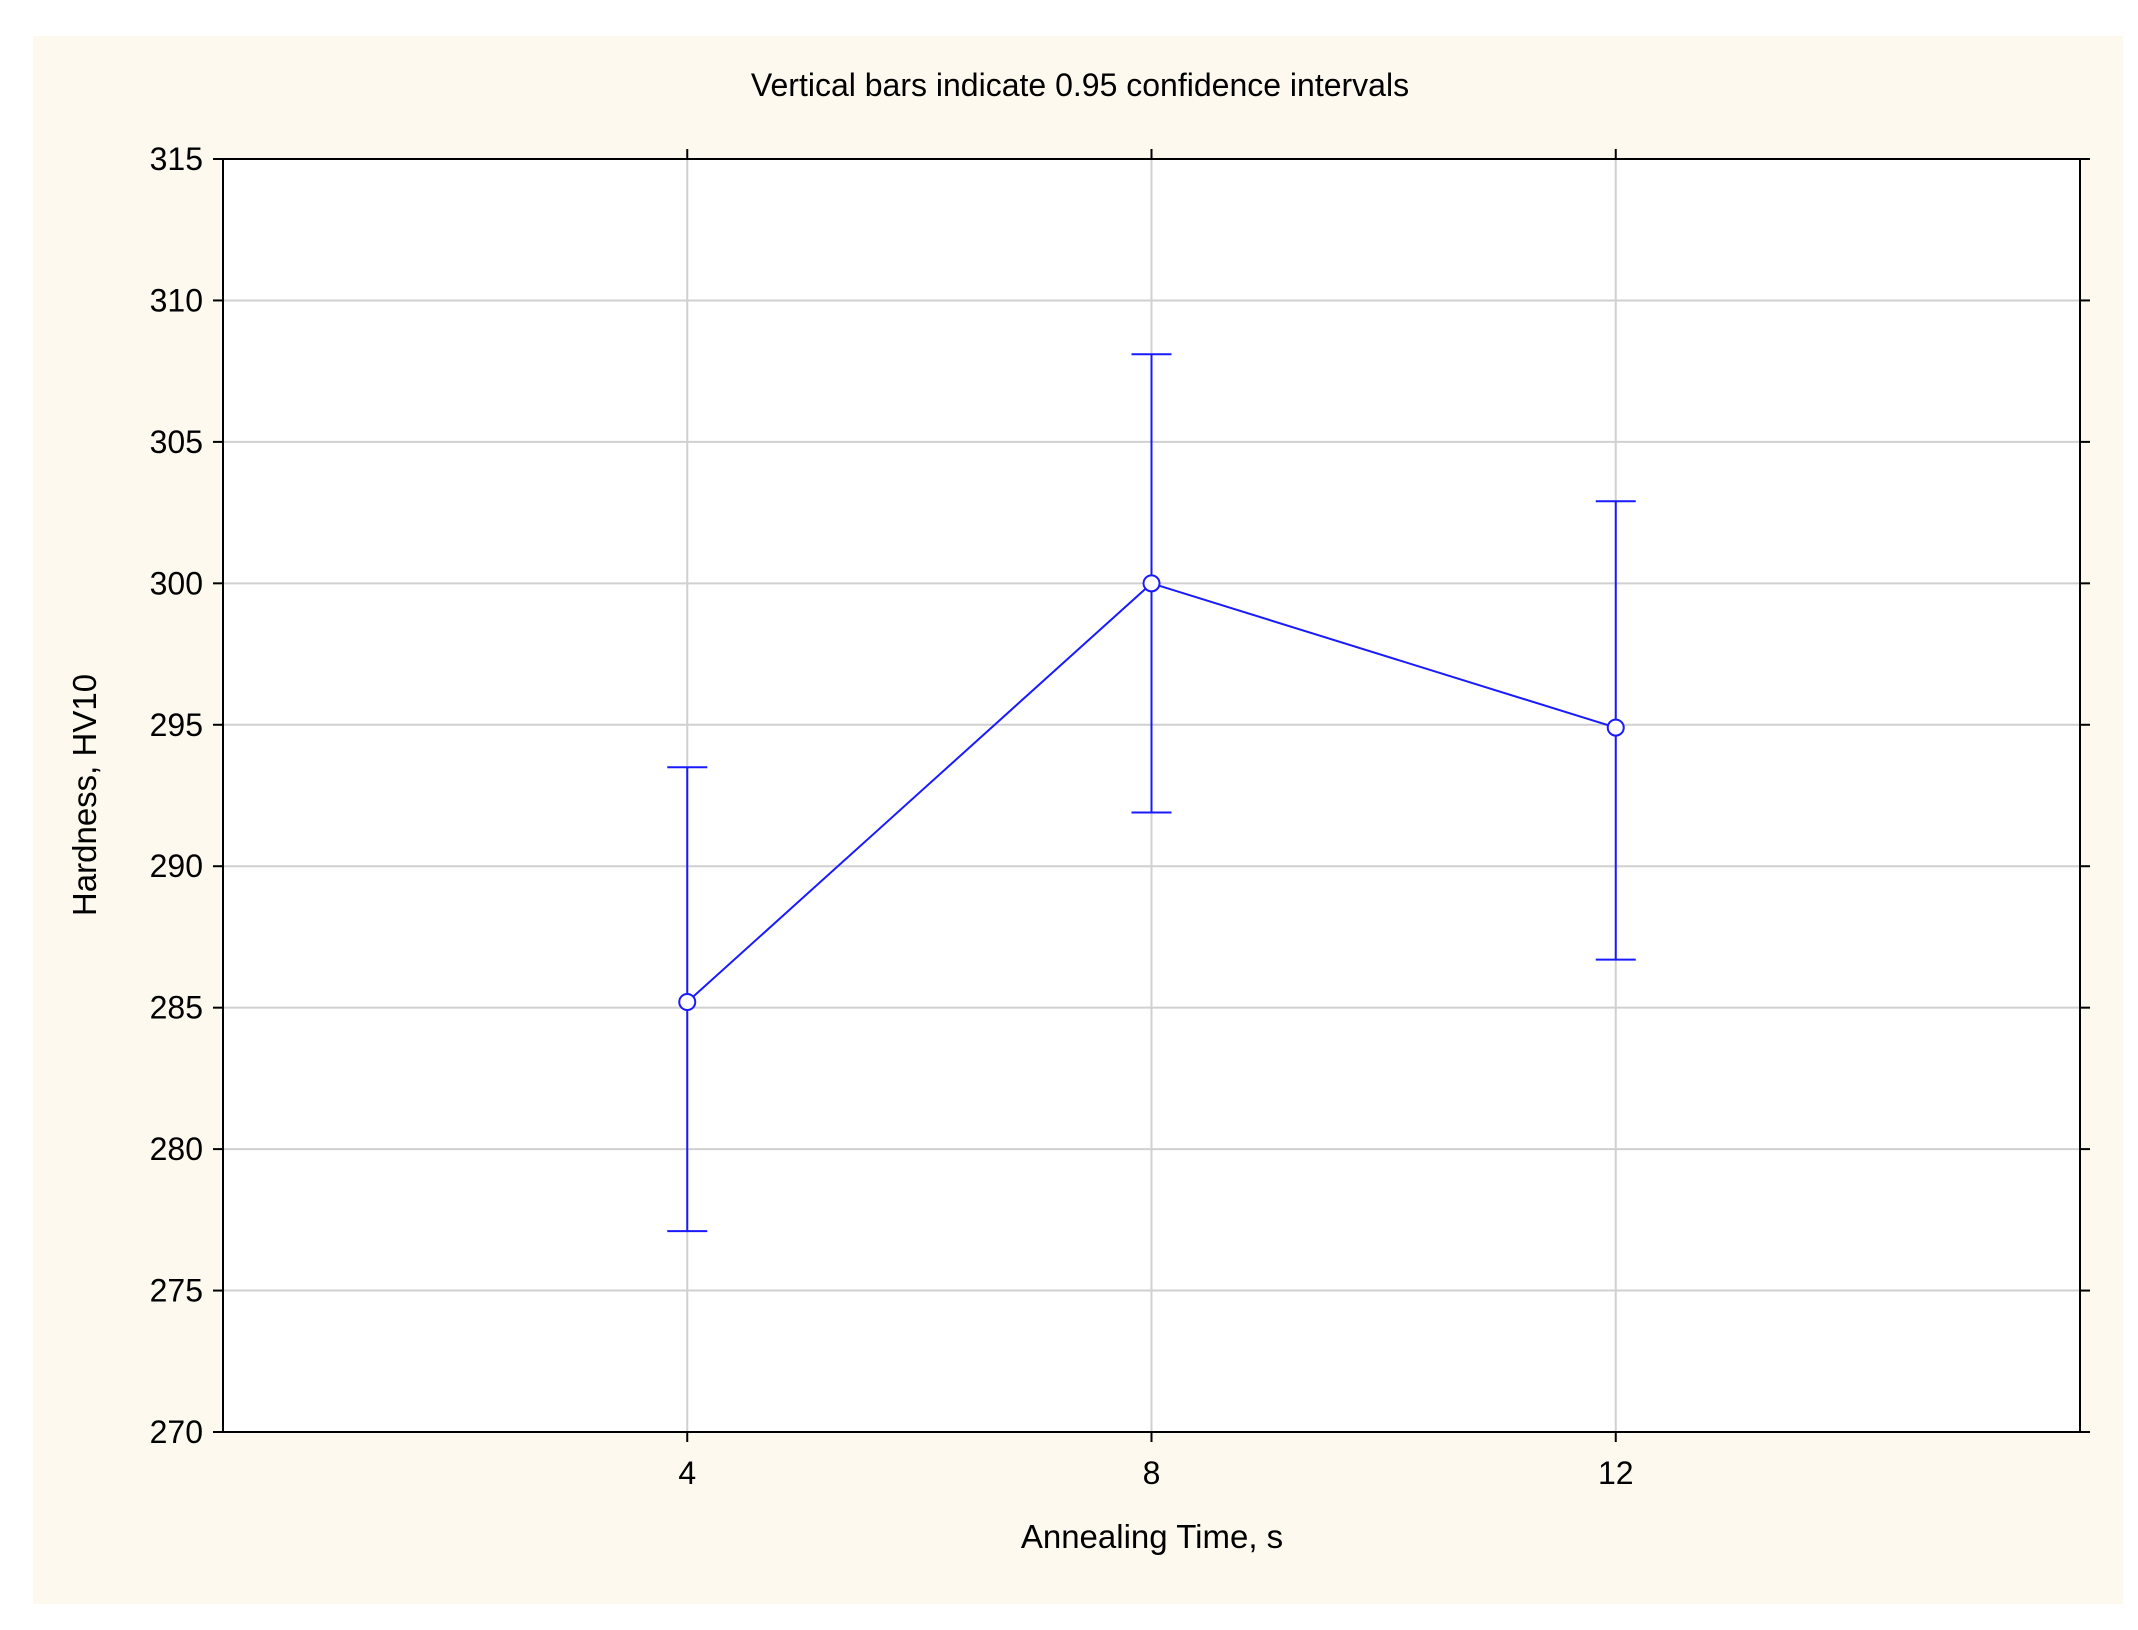 The width and height of the screenshot is (2138, 1630). I want to click on x-tick-label: 12, so click(1616, 1473).